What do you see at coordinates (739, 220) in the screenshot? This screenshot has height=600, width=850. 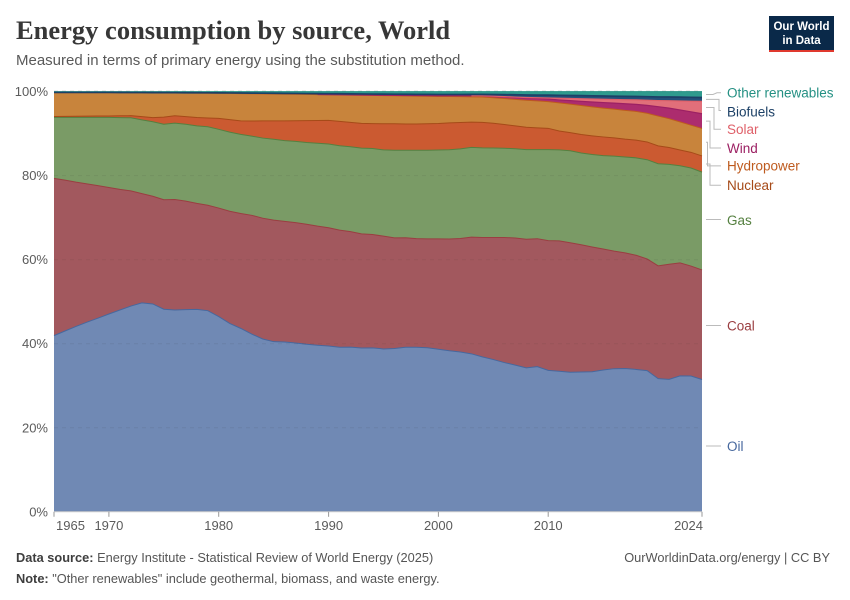 I see `svg-text: Gas` at bounding box center [739, 220].